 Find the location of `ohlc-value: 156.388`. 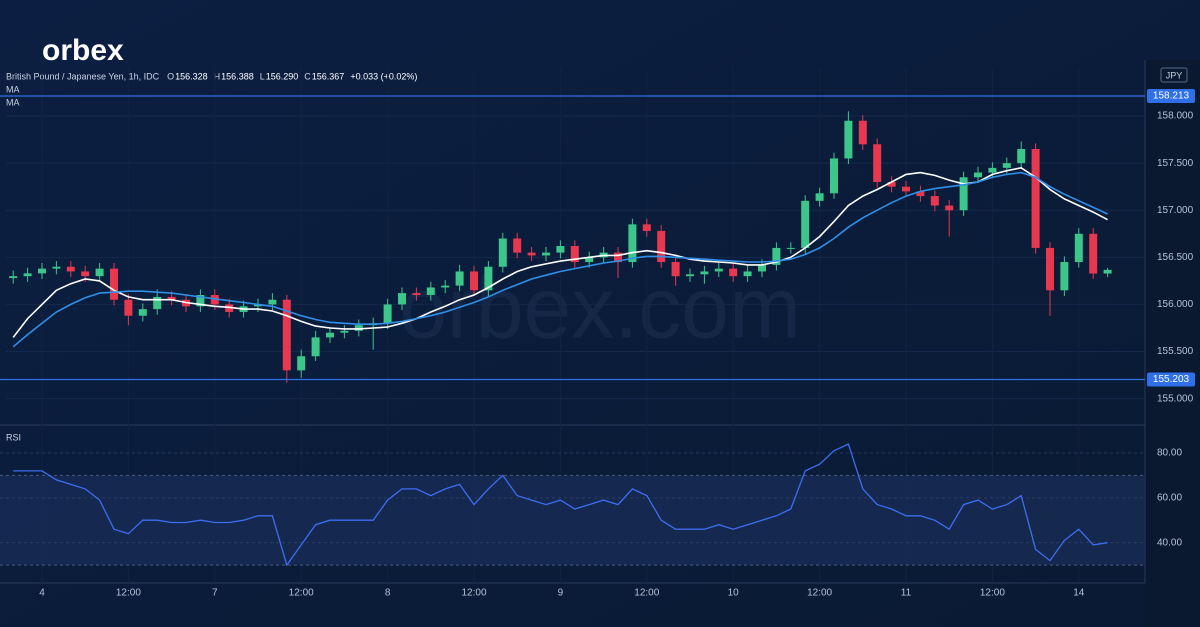

ohlc-value: 156.388 is located at coordinates (237, 76).